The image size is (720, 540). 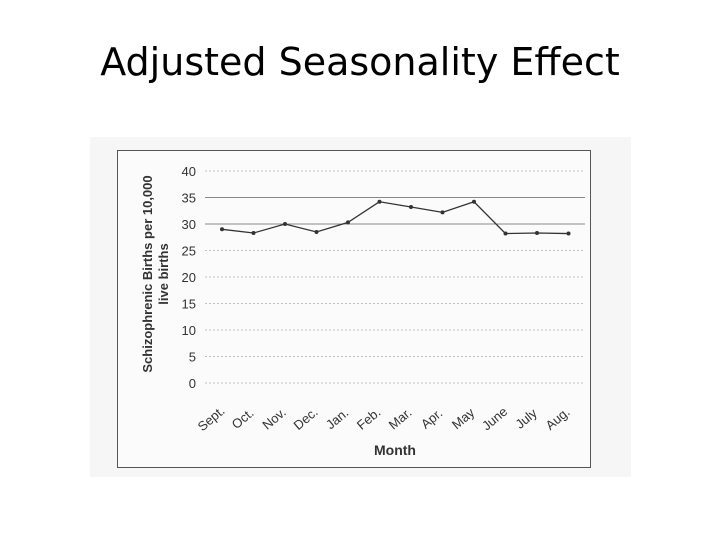 I want to click on y-tick-label: 10, so click(x=189, y=330).